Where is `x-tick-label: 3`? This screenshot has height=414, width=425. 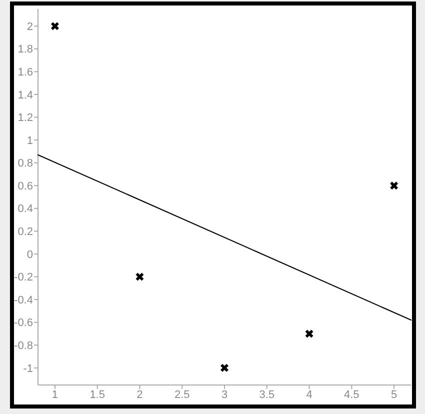 x-tick-label: 3 is located at coordinates (224, 395).